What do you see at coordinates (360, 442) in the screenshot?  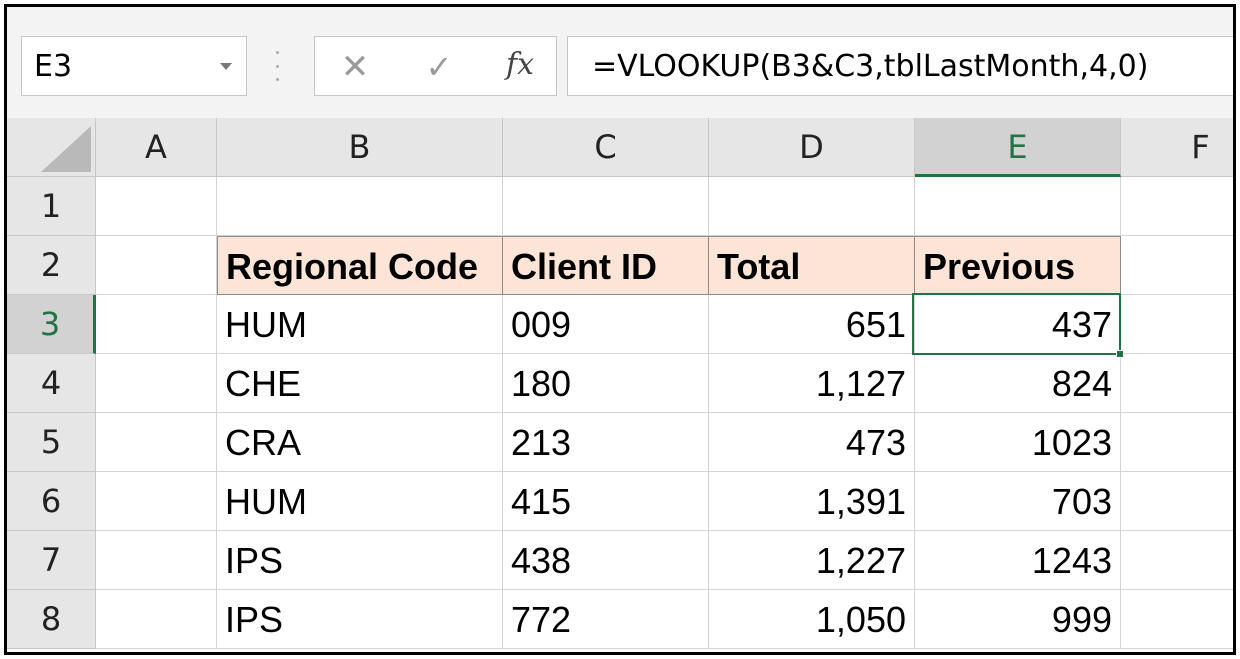 I see `table-row: CRA` at bounding box center [360, 442].